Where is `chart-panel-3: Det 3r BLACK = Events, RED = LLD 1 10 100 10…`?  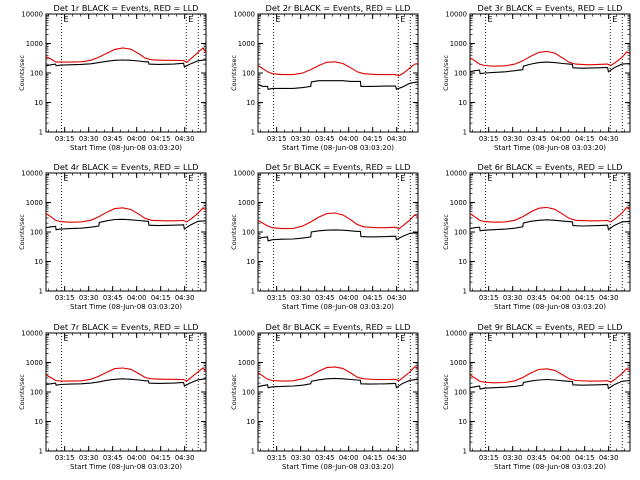
chart-panel-3: Det 3r BLACK = Events, RED = LLD 1 10 100 10… is located at coordinates (536, 77).